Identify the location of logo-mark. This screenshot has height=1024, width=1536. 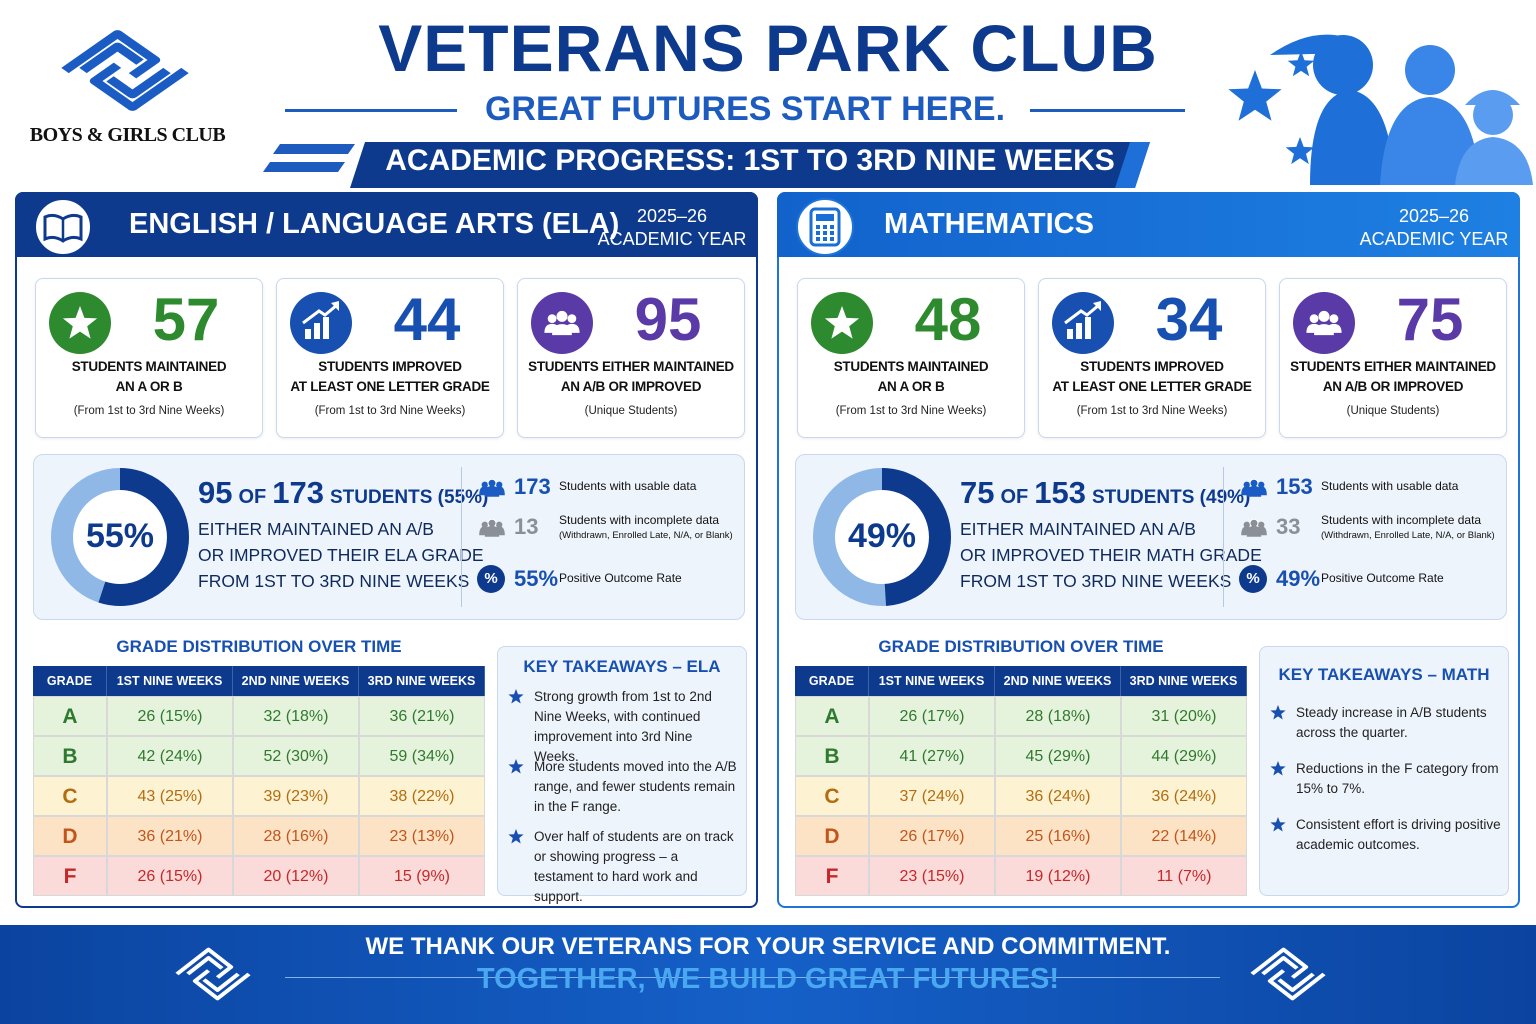
(125, 70).